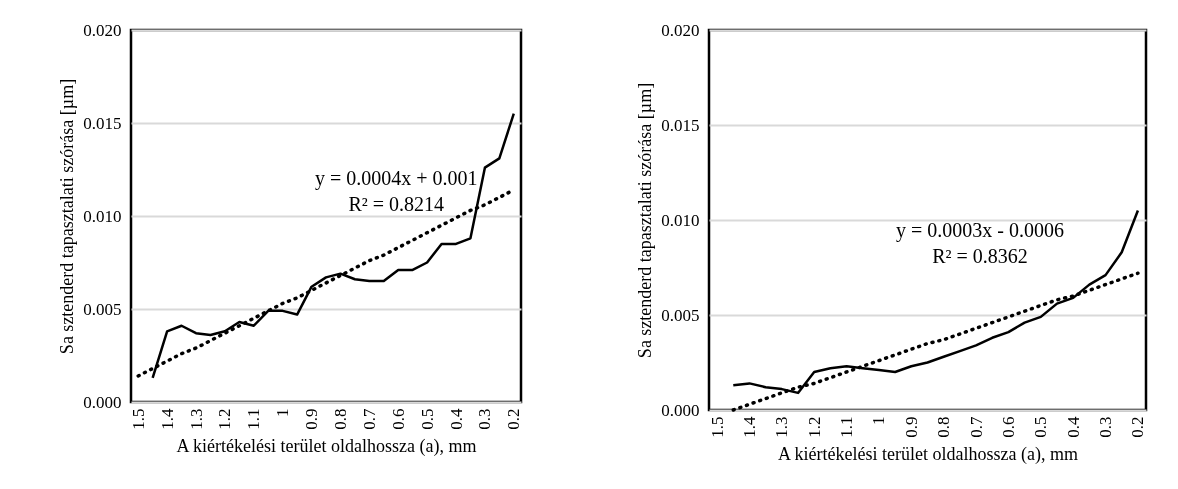 The height and width of the screenshot is (489, 1178). What do you see at coordinates (980, 256) in the screenshot?
I see `annotation: R² = 0.8362` at bounding box center [980, 256].